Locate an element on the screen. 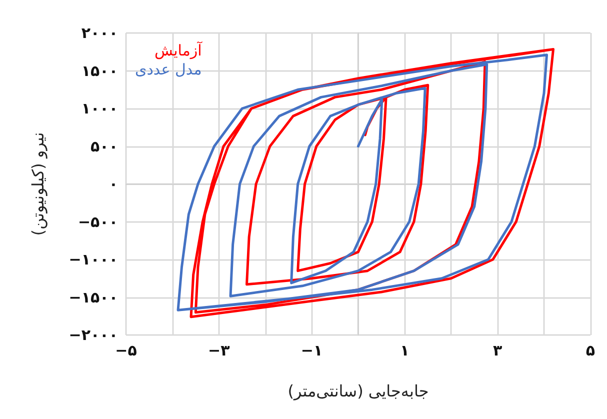  x-tick-label: ۱ is located at coordinates (405, 351).